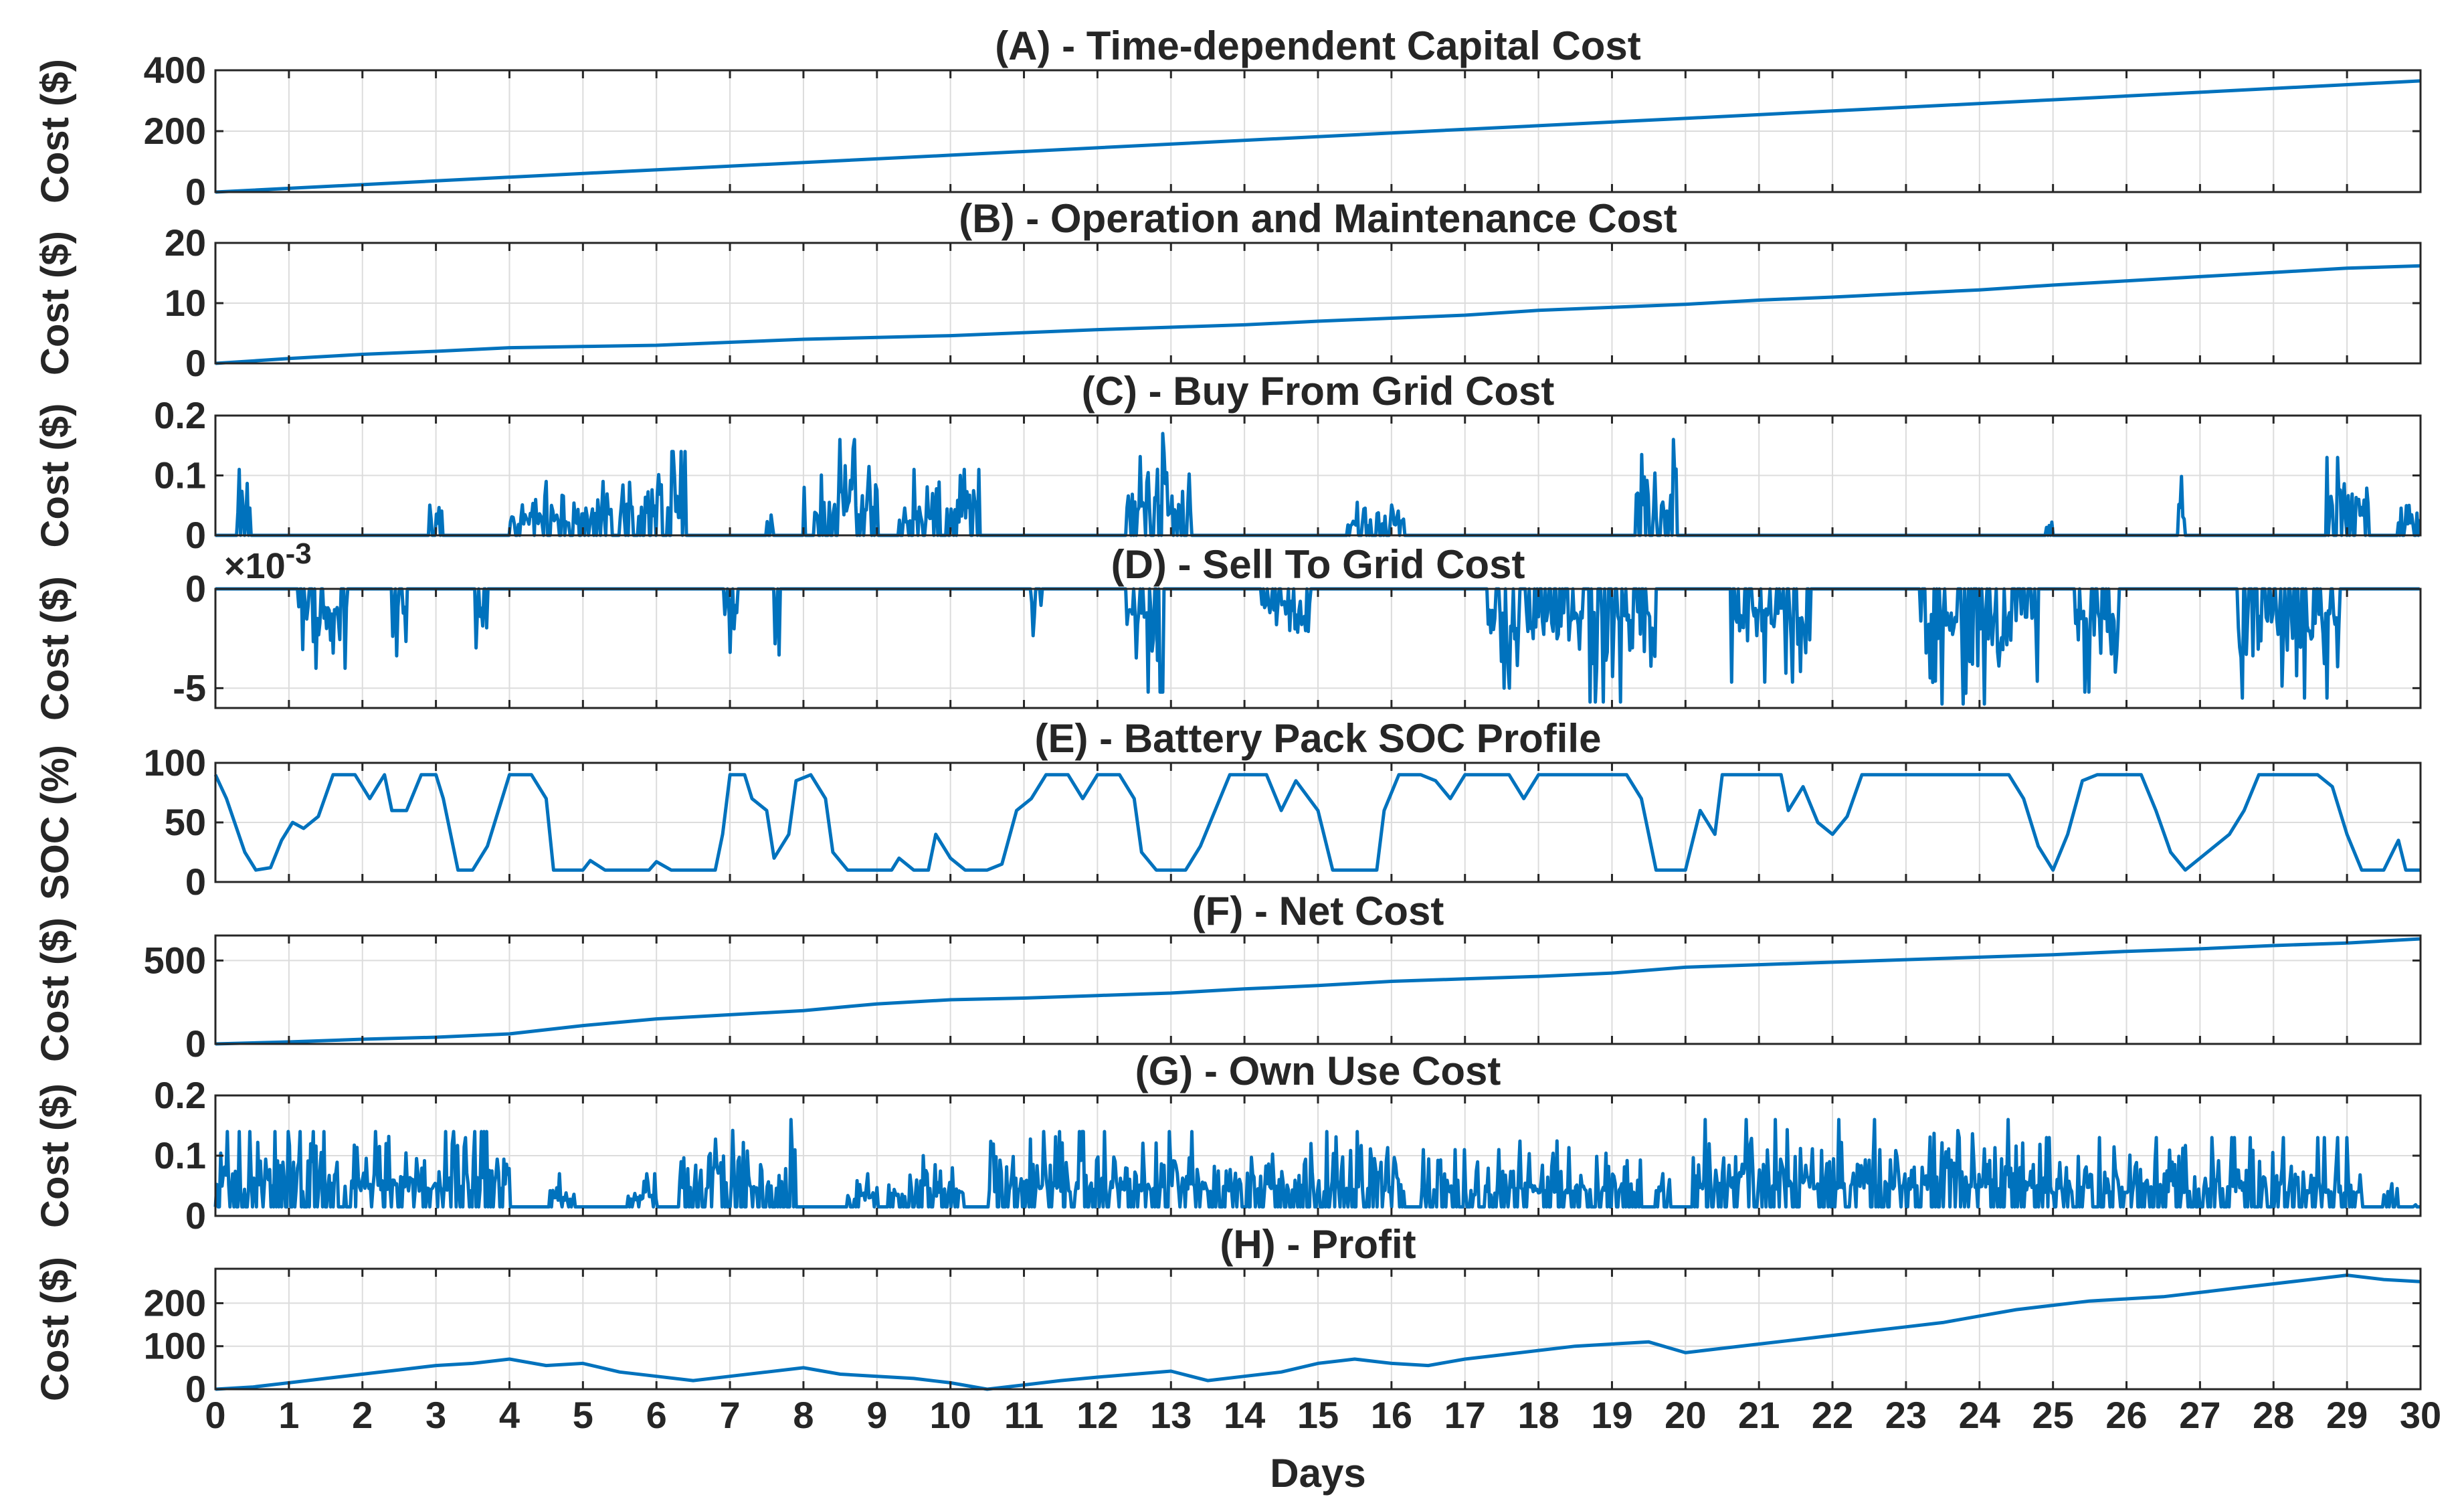 The width and height of the screenshot is (2464, 1511). I want to click on y-tick-label: 20, so click(185, 242).